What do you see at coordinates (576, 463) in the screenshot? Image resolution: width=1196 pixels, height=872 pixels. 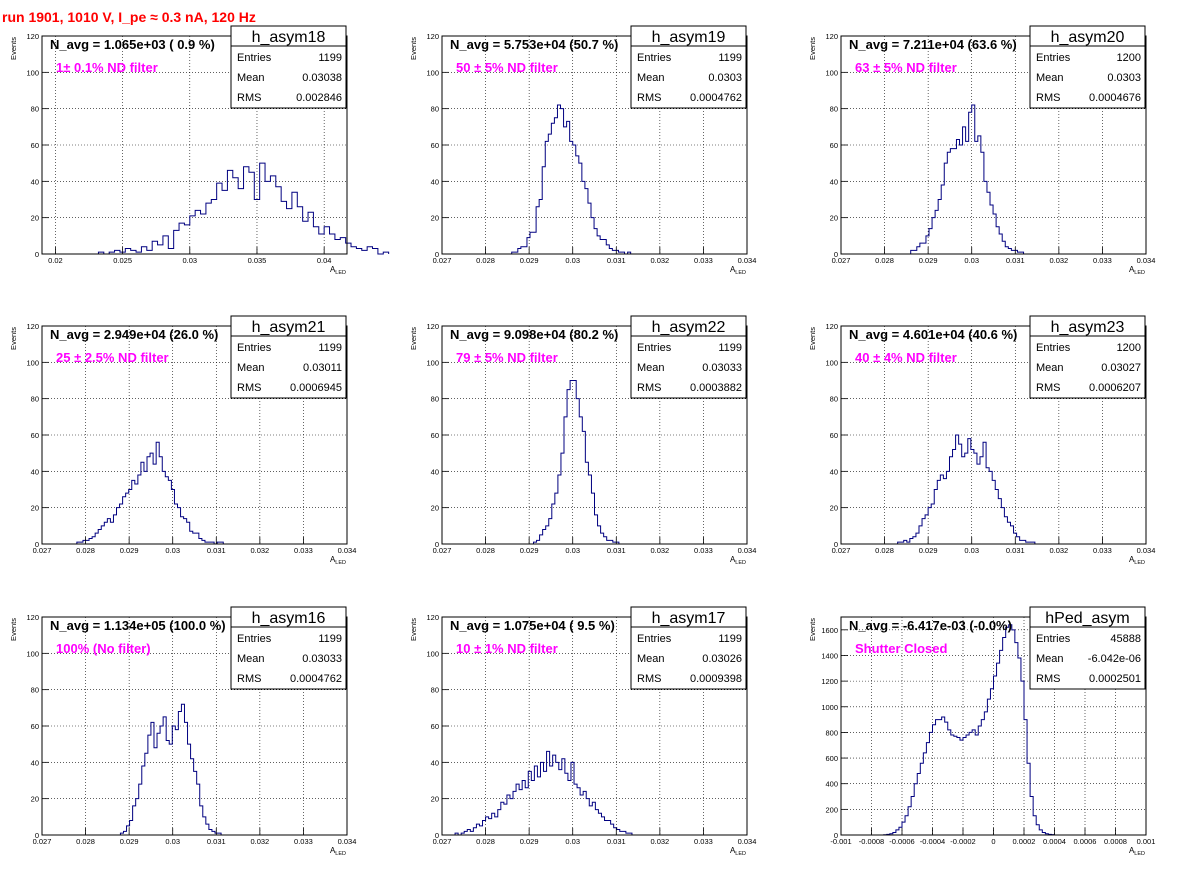 I see `histogram-bars` at bounding box center [576, 463].